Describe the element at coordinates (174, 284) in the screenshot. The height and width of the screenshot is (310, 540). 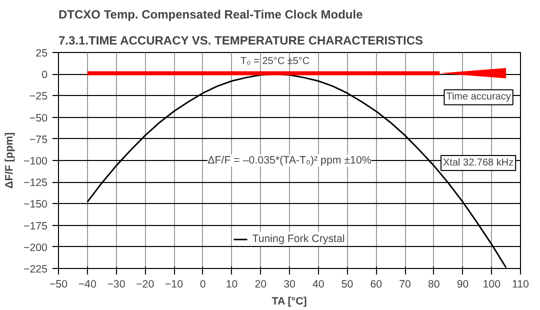
I see `x-tick-label: −10` at that location.